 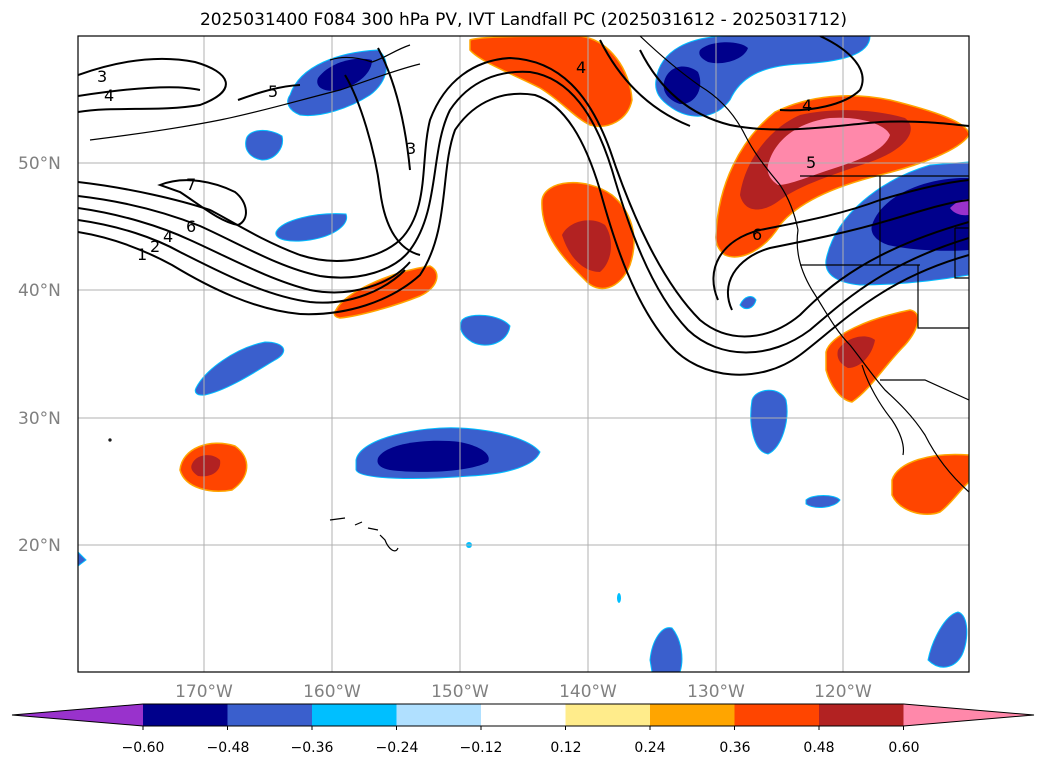 What do you see at coordinates (843, 692) in the screenshot?
I see `lon-label: 120°W` at bounding box center [843, 692].